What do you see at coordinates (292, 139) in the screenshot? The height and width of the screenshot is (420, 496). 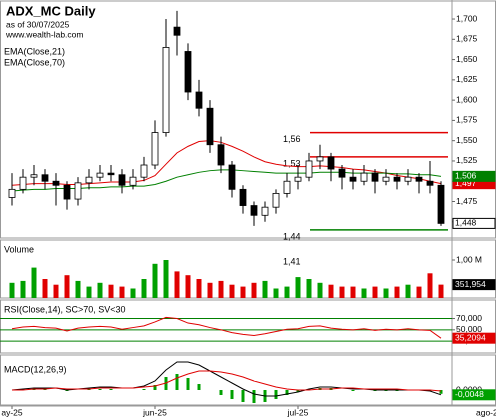 I see `level-label: 1,56` at bounding box center [292, 139].